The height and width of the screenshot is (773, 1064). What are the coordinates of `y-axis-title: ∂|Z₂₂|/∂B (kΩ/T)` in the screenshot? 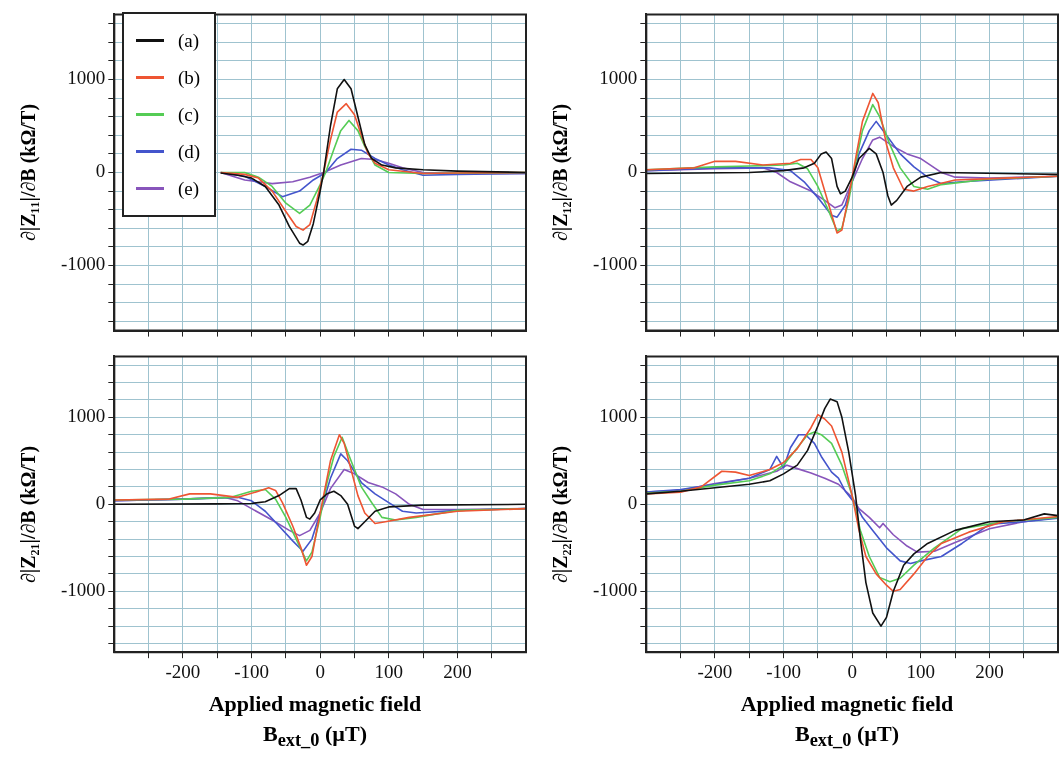 It's located at (560, 514).